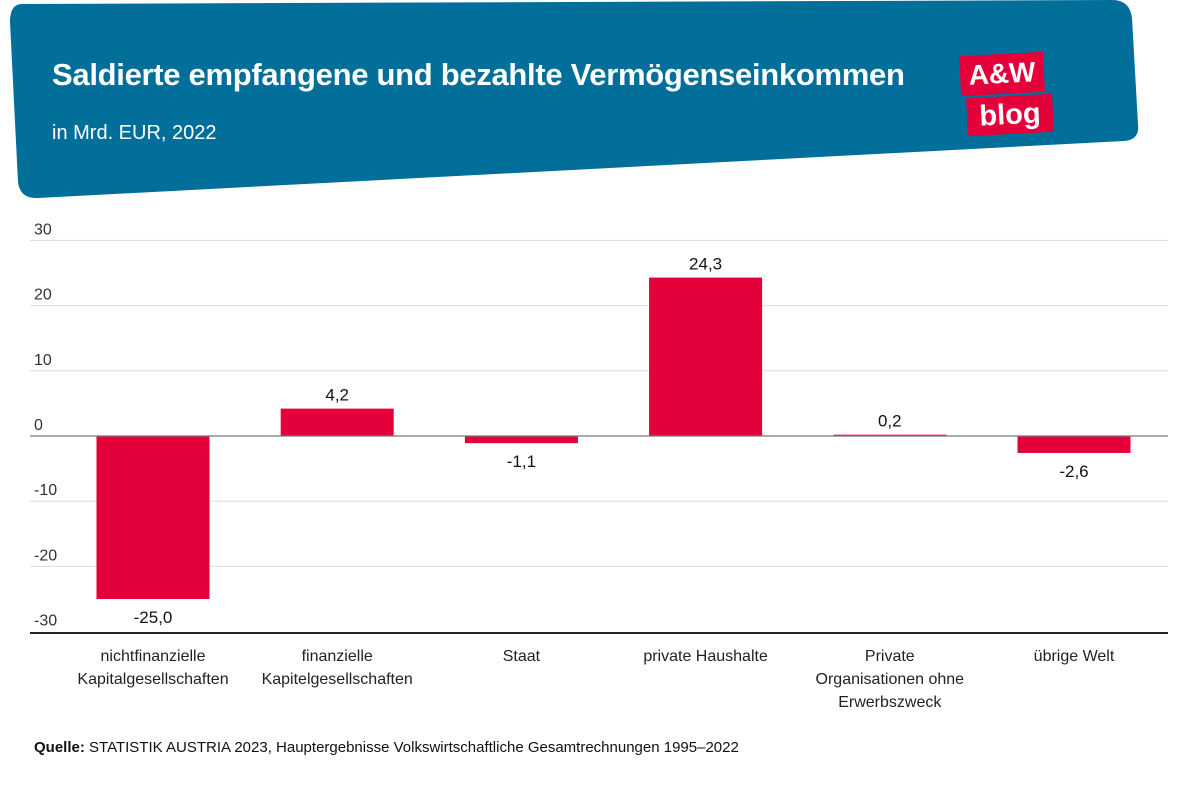  I want to click on y-tick-label: 30, so click(43, 229).